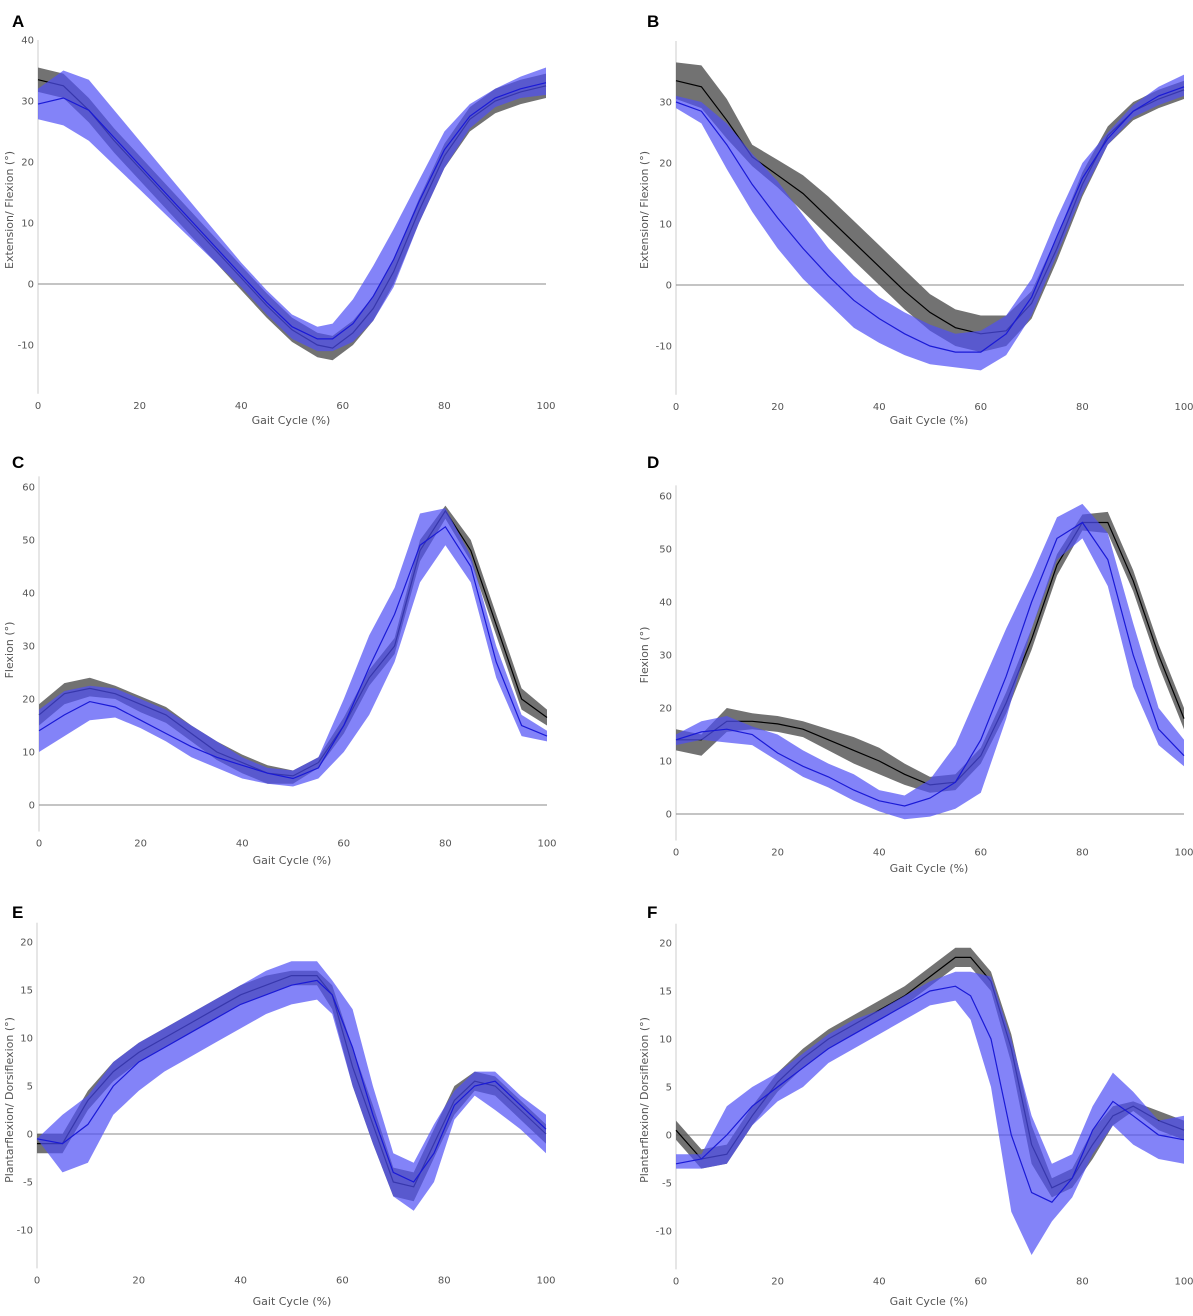  What do you see at coordinates (929, 868) in the screenshot?
I see `x-axis-title-d: Gait Cycle (%)` at bounding box center [929, 868].